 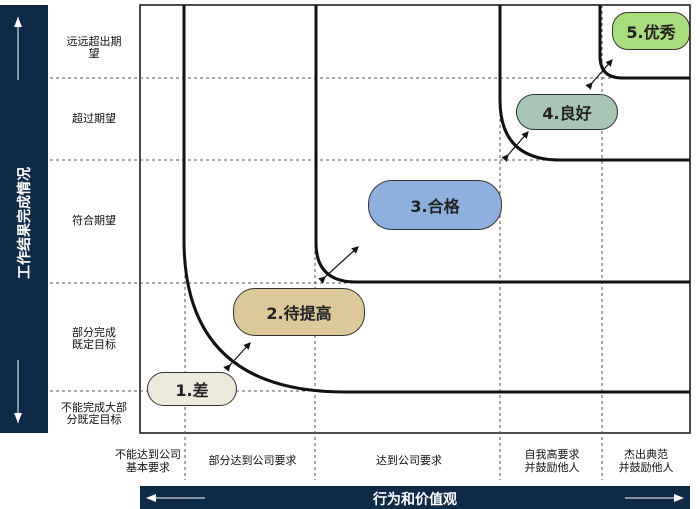 I want to click on column-label-meets: 达到公司要求, so click(x=409, y=460).